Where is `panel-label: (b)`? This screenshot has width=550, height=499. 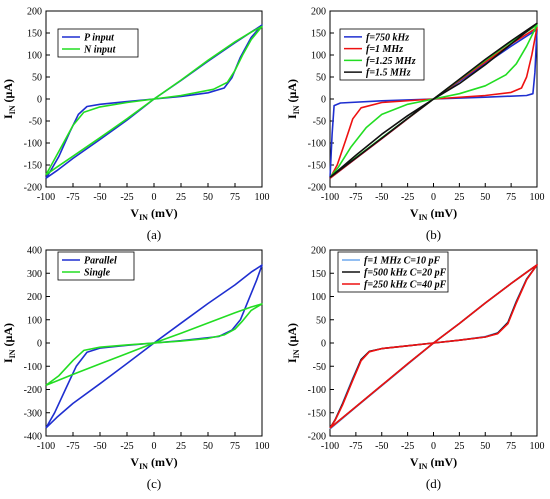
panel-label: (b) is located at coordinates (433, 234).